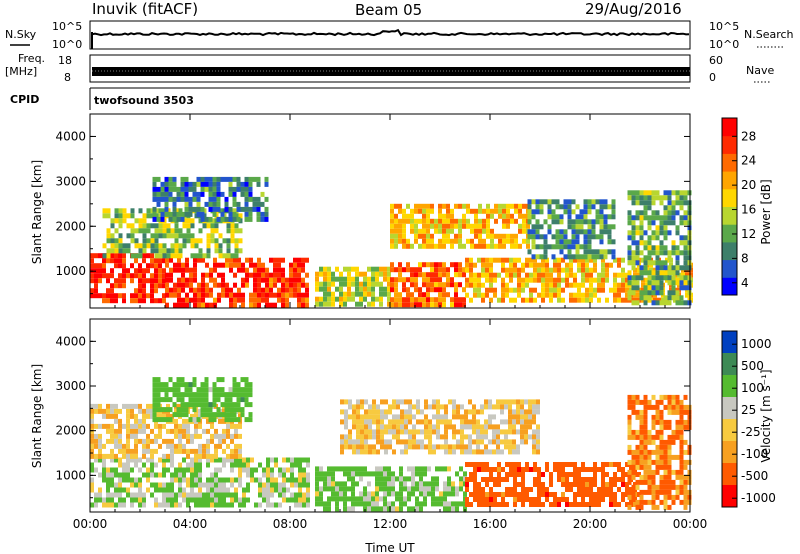 The height and width of the screenshot is (554, 800). Describe the element at coordinates (769, 34) in the screenshot. I see `nsearch-label: N.Search` at that location.